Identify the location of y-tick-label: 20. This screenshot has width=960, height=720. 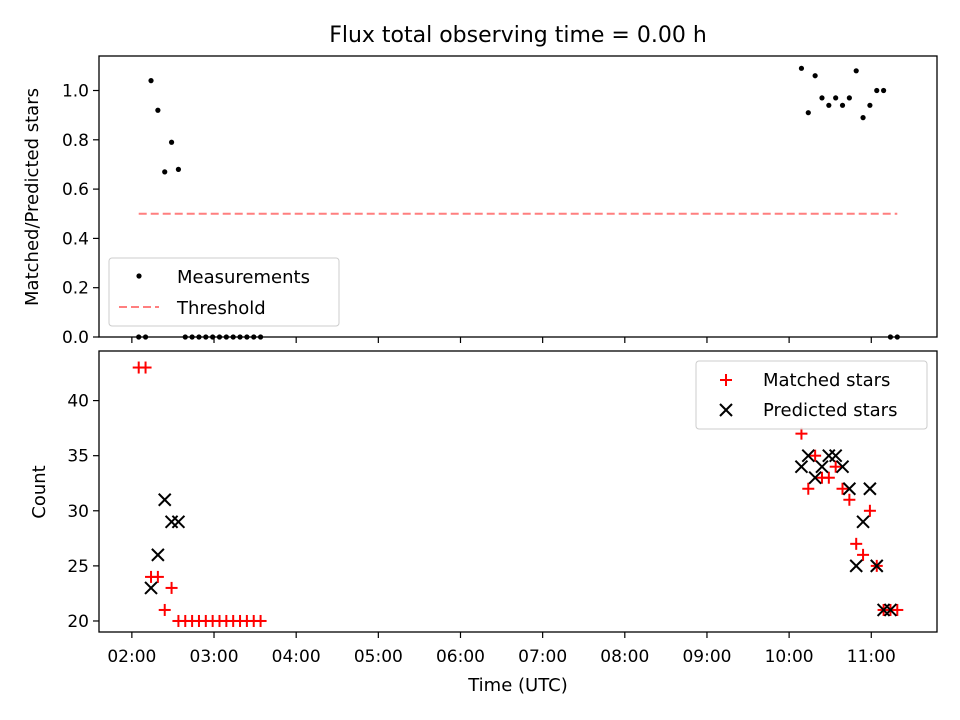
(78, 622).